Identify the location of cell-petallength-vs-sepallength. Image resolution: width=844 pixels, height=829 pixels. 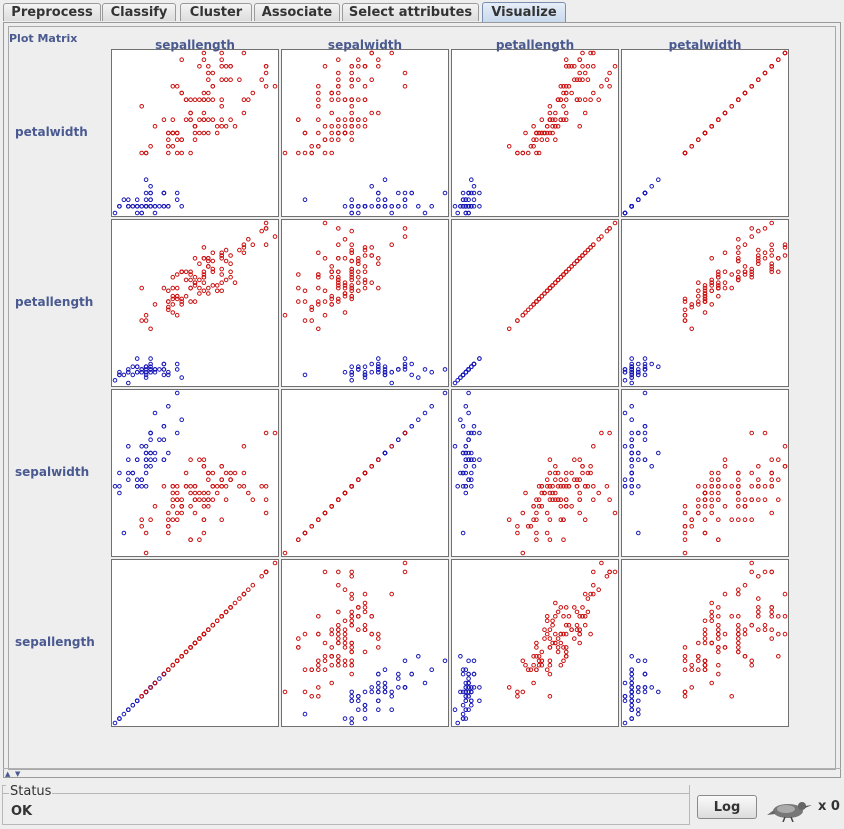
(195, 303).